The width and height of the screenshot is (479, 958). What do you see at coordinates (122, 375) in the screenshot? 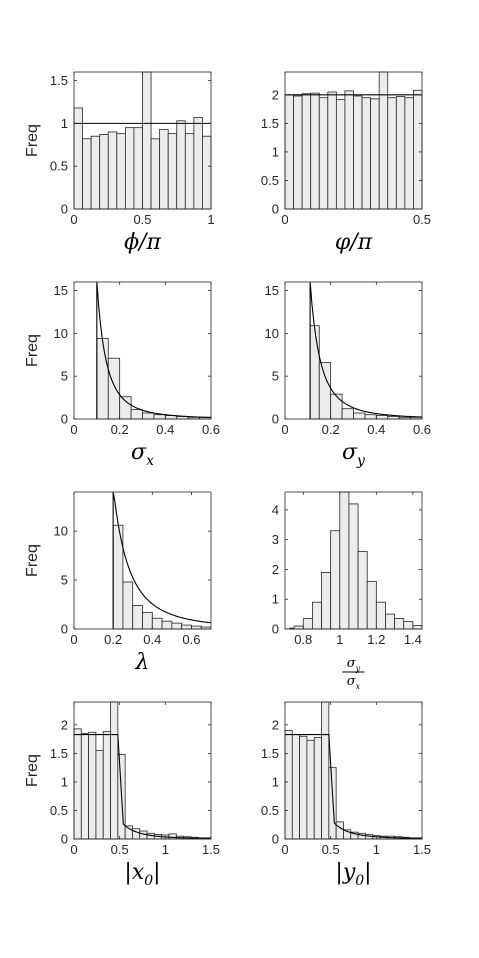
I see `chart-3: 0 0.2 0.4 0.6 0 5 10 15 Freq σx` at bounding box center [122, 375].